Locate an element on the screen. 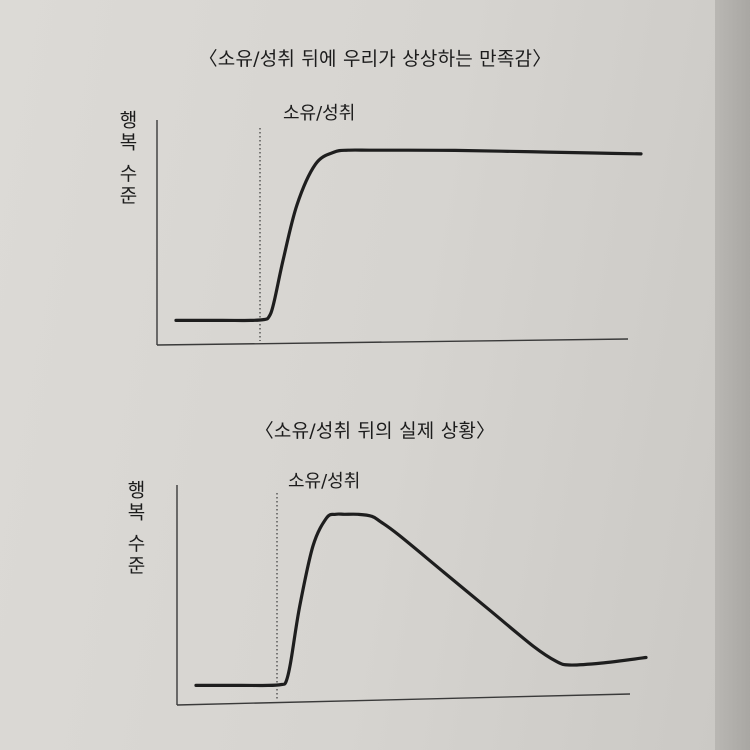 This screenshot has width=750, height=750. y-axis-label-imagined: 행복 수준 is located at coordinates (127, 159).